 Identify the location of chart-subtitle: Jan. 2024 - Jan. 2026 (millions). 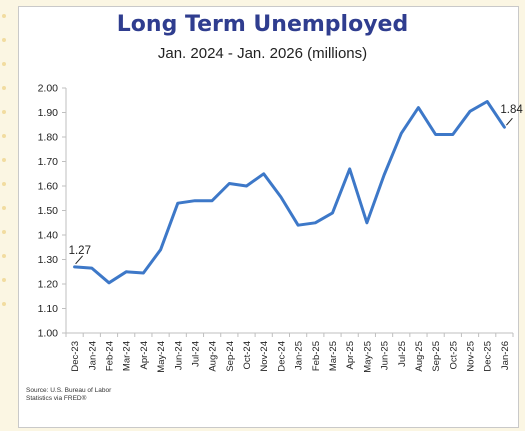
(262, 53).